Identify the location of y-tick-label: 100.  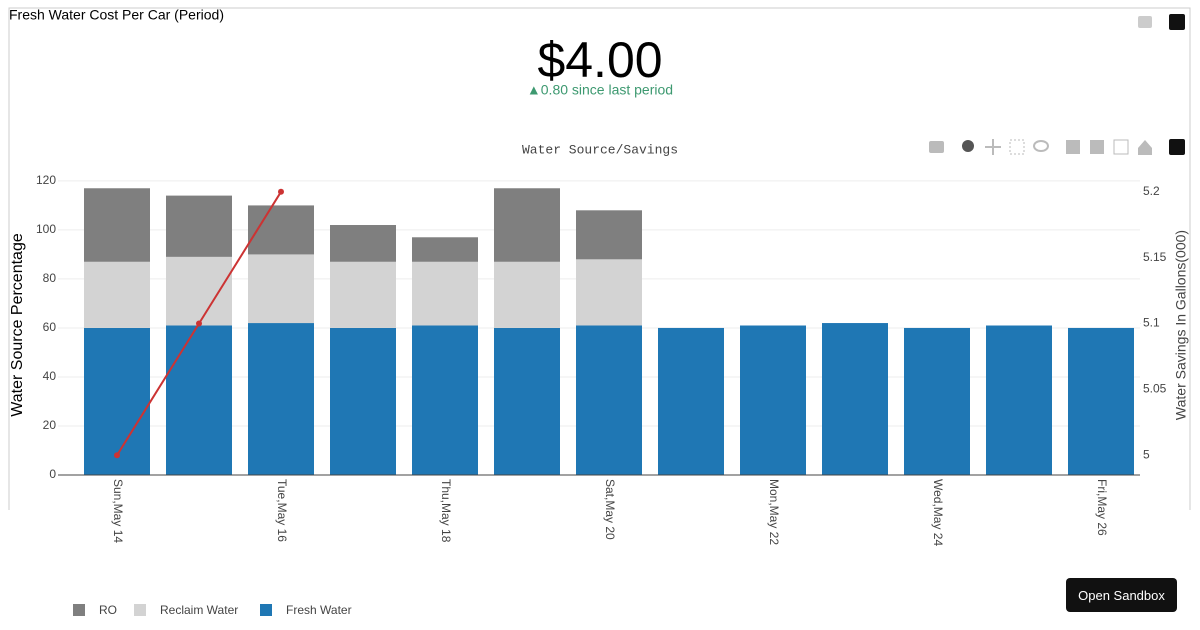
(46, 229).